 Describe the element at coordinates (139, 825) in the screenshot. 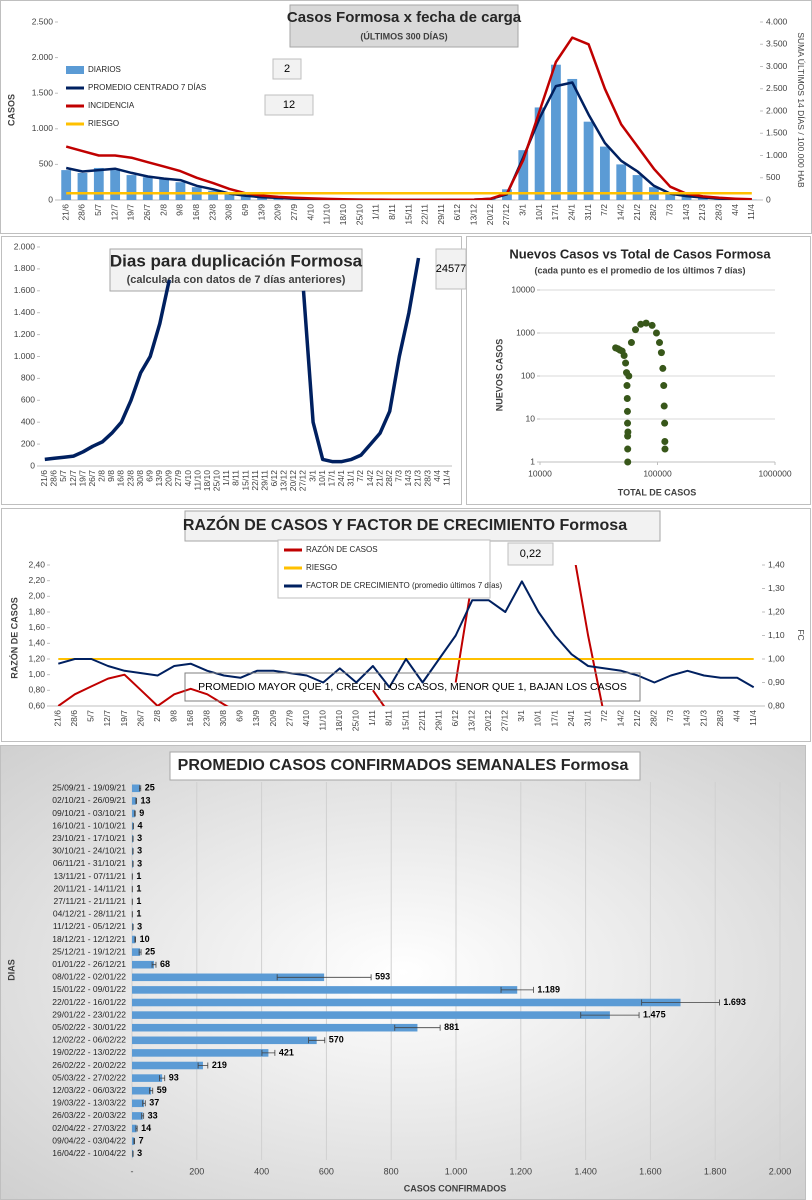

I see `value-label: 4` at that location.